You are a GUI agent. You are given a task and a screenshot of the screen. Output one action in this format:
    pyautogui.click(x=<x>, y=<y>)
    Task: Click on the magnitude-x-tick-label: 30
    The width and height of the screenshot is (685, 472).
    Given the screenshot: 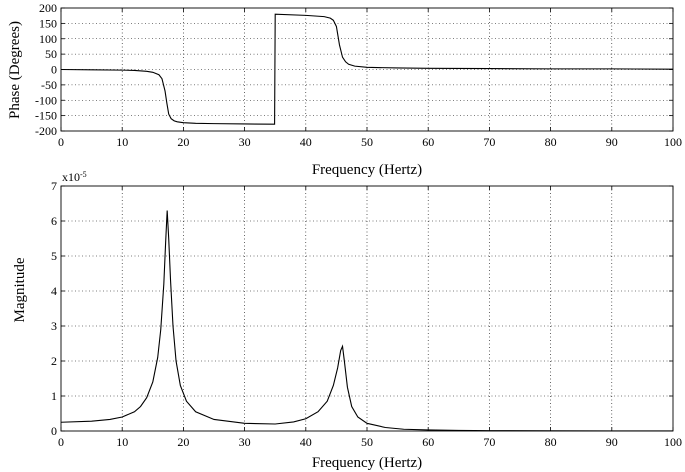 What is the action you would take?
    pyautogui.click(x=245, y=442)
    